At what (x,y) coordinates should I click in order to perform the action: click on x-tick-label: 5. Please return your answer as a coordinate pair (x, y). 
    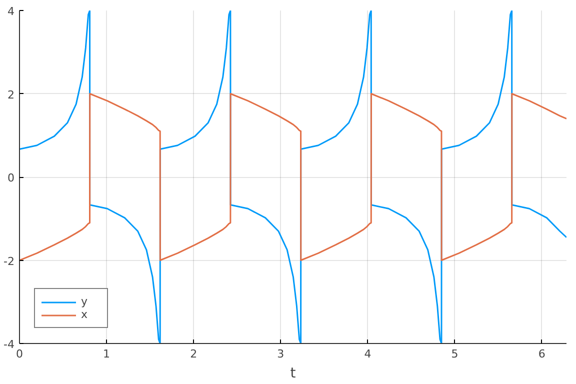
    Looking at the image, I should click on (454, 354).